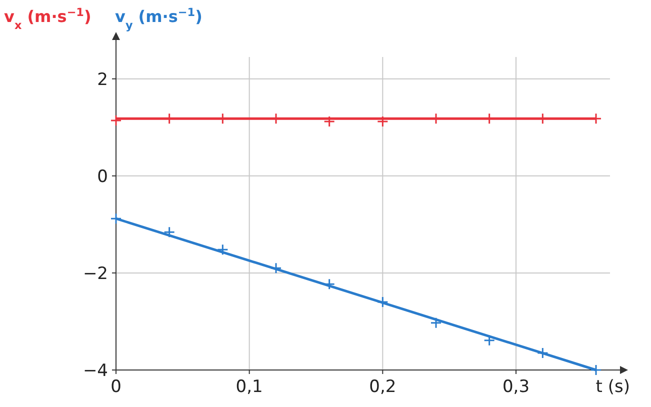 The image size is (651, 407). Describe the element at coordinates (158, 19) in the screenshot. I see `text: v$_{y}$ (m·s$^{−1}$)` at that location.